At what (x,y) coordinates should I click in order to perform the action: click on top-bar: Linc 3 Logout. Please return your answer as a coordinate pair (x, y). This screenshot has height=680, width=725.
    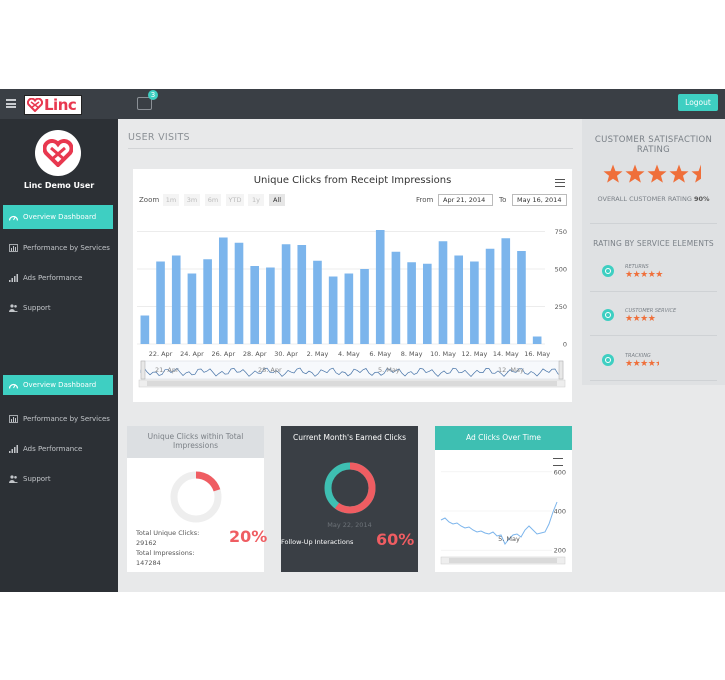
    Looking at the image, I should click on (362, 104).